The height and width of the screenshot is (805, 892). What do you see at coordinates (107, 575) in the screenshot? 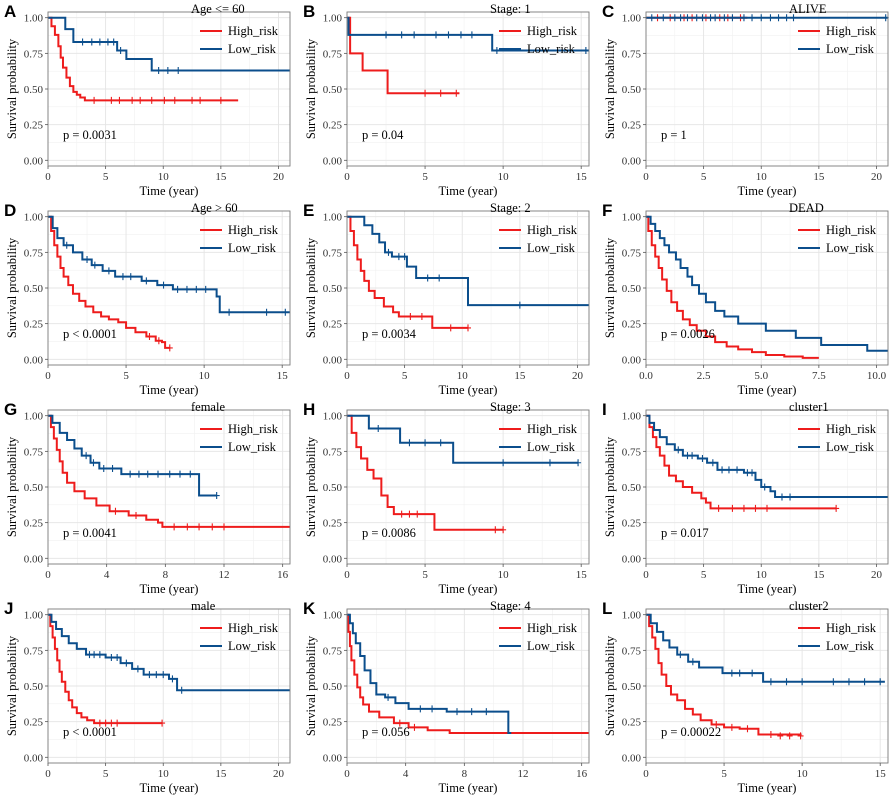
I see `x-tick-label: 4` at bounding box center [107, 575].